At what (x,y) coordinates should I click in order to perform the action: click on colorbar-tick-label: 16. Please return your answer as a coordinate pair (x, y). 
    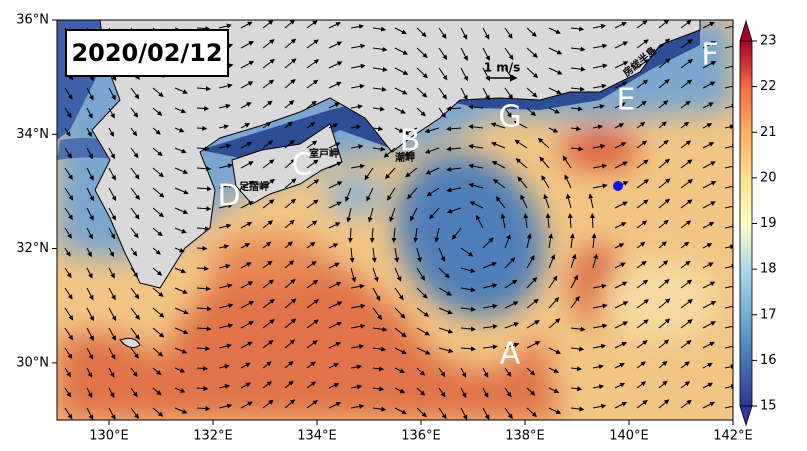
    Looking at the image, I should click on (768, 360).